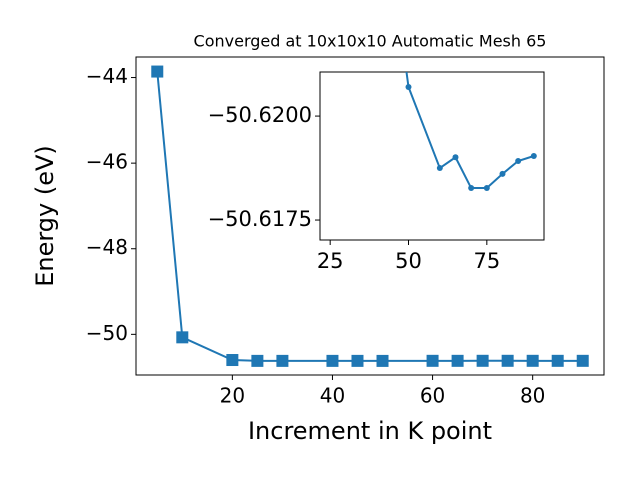 The width and height of the screenshot is (640, 480). Describe the element at coordinates (408, 261) in the screenshot. I see `x-tick-label: 50` at that location.